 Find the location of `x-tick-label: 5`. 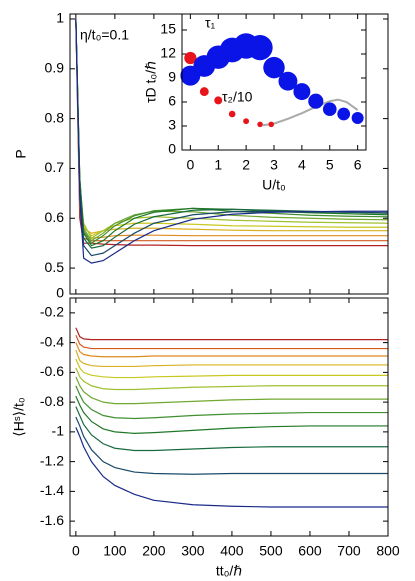

x-tick-label: 5 is located at coordinates (330, 165).